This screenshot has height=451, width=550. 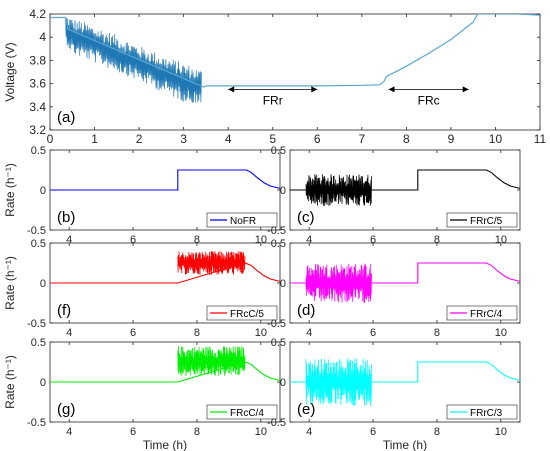 What do you see at coordinates (10, 71) in the screenshot?
I see `y-axis-label: Voltage (V)` at bounding box center [10, 71].